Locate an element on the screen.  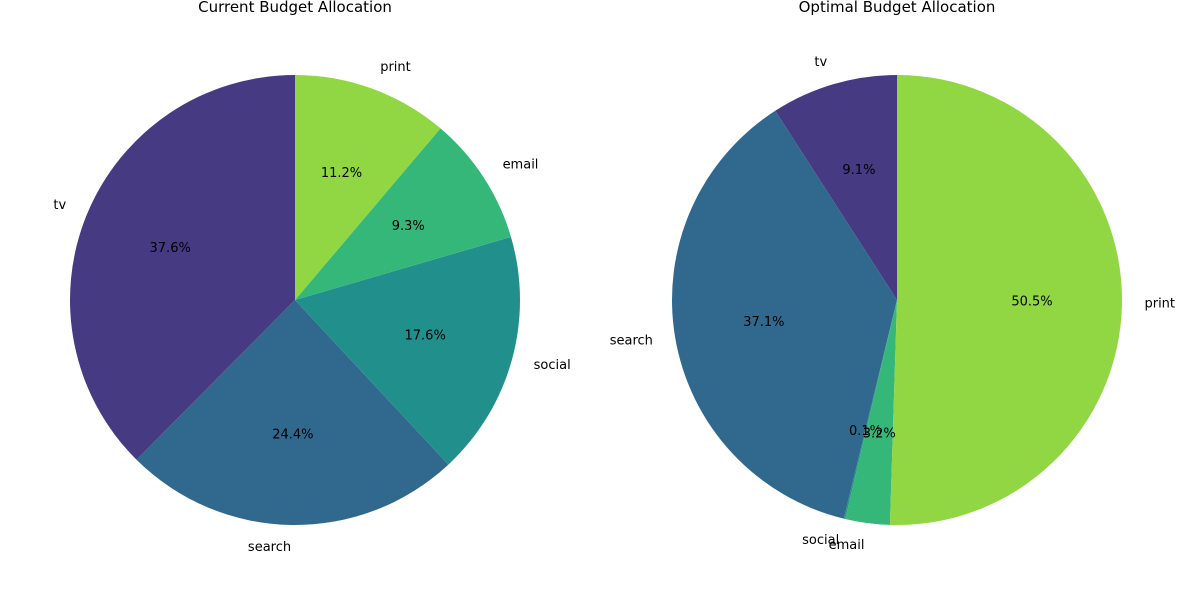
slice-percent-search: 24.4% is located at coordinates (292, 434).